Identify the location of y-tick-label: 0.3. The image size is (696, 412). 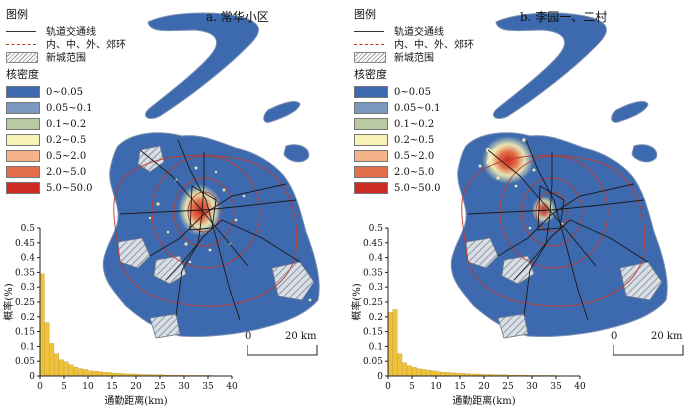
(376, 288).